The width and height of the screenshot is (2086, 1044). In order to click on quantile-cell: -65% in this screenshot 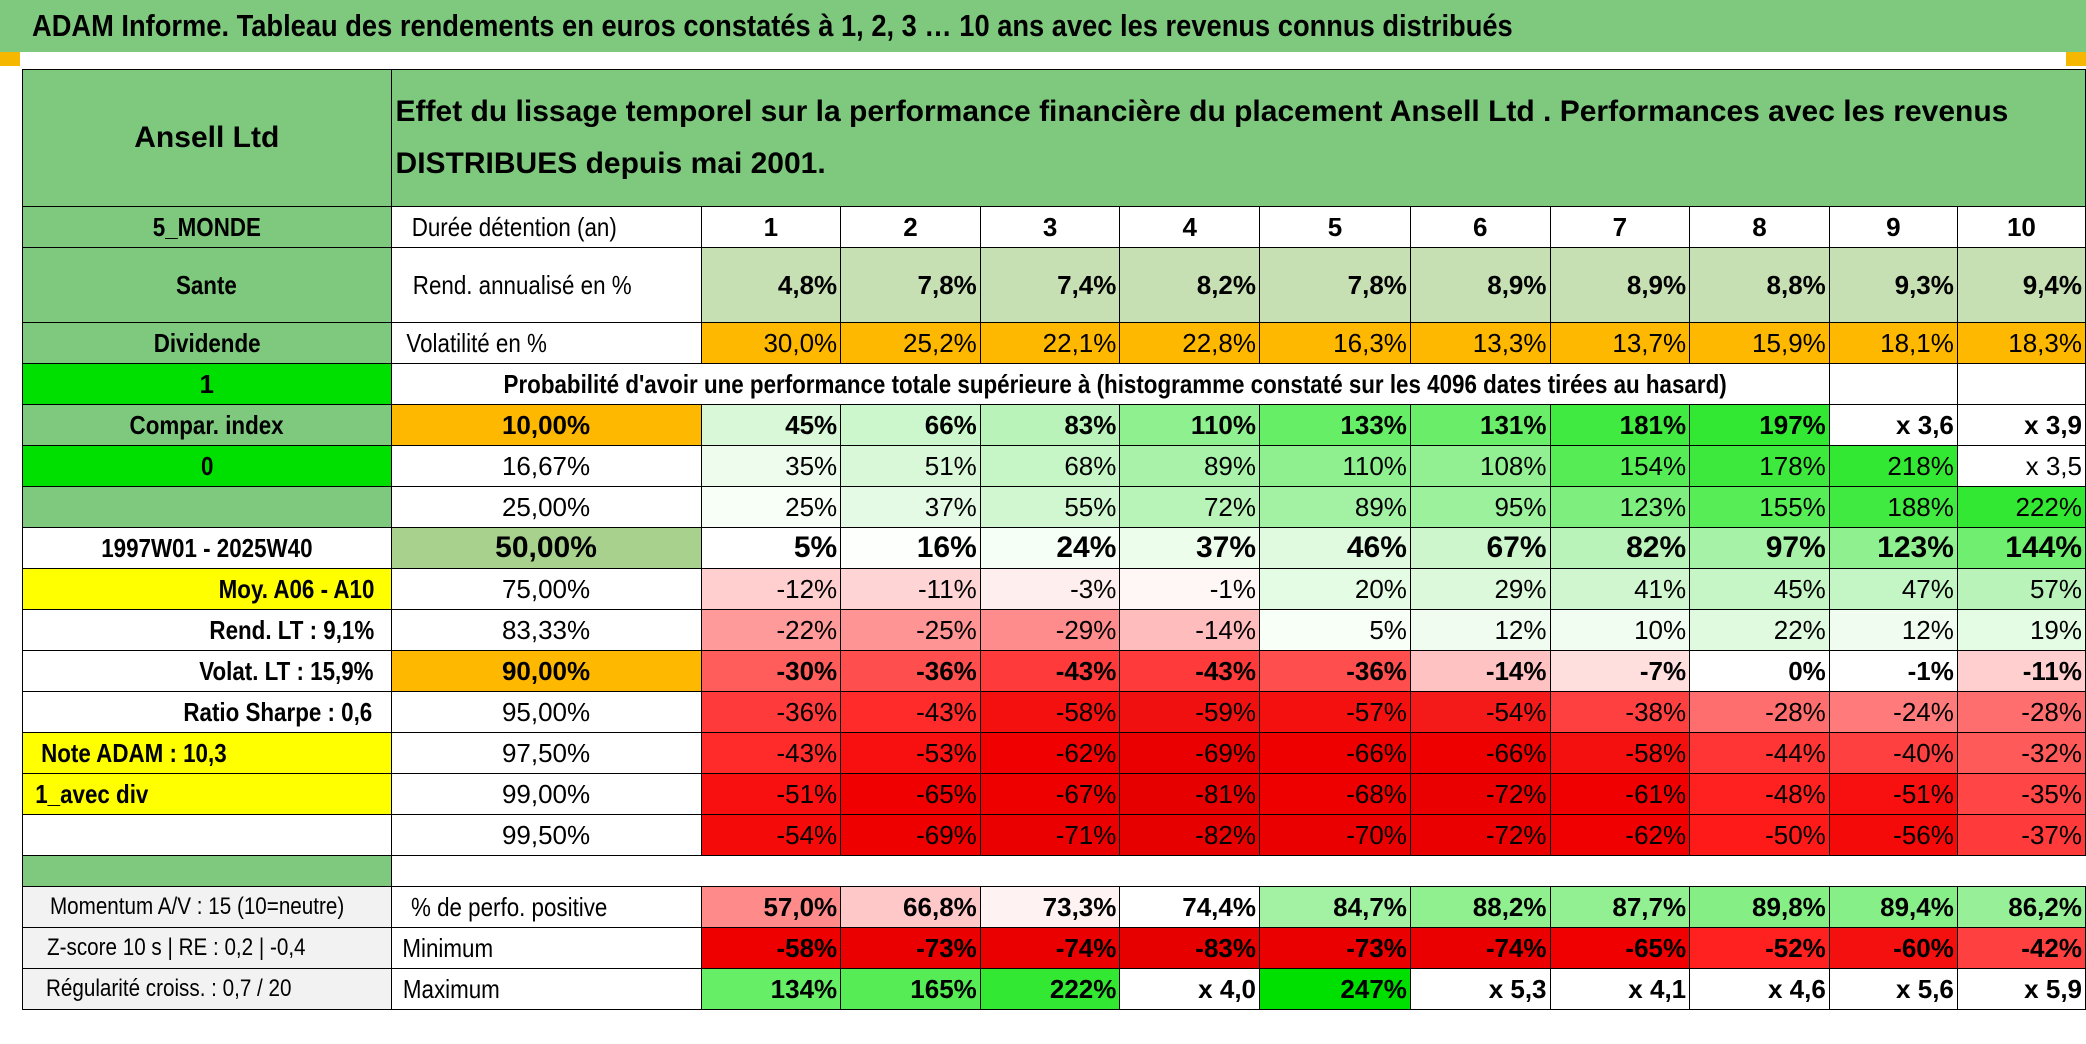, I will do `click(910, 794)`.